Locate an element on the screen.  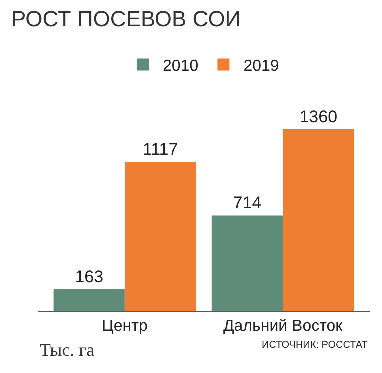
text: ИСТОЧНИК: РОССТАТ is located at coordinates (315, 345).